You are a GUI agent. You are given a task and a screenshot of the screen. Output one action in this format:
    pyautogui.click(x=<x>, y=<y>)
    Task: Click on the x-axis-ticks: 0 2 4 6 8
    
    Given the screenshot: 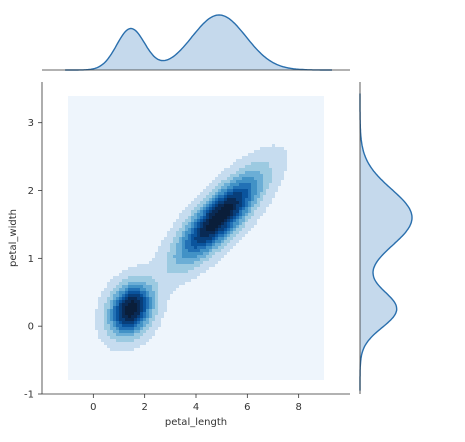 What is the action you would take?
    pyautogui.click(x=196, y=403)
    